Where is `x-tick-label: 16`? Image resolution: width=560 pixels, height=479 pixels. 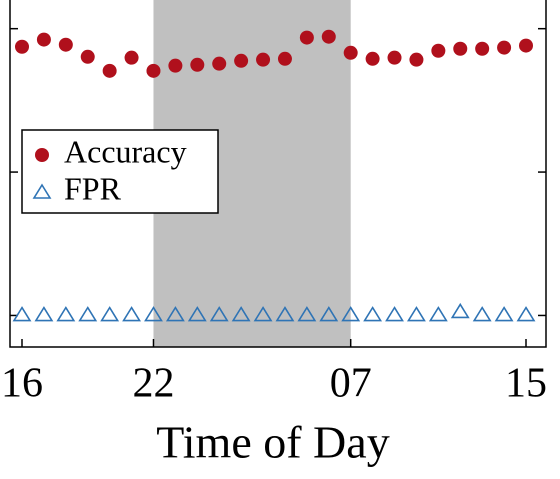
x-tick-label: 16 is located at coordinates (22, 384).